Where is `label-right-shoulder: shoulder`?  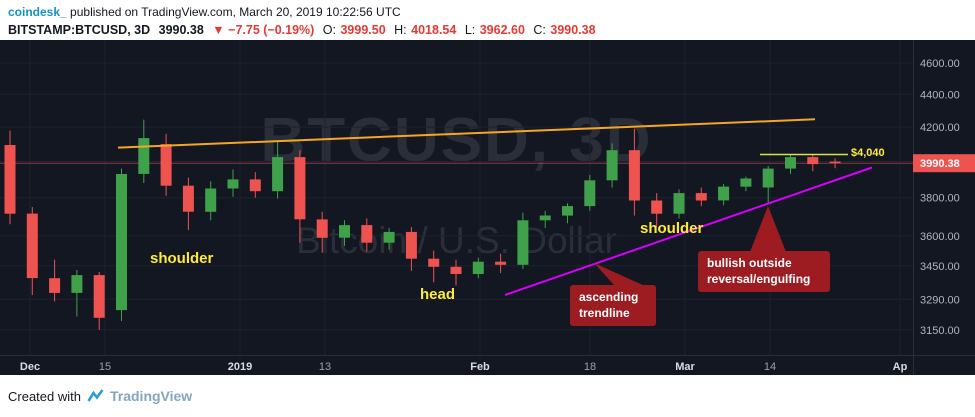
label-right-shoulder: shoulder is located at coordinates (672, 228).